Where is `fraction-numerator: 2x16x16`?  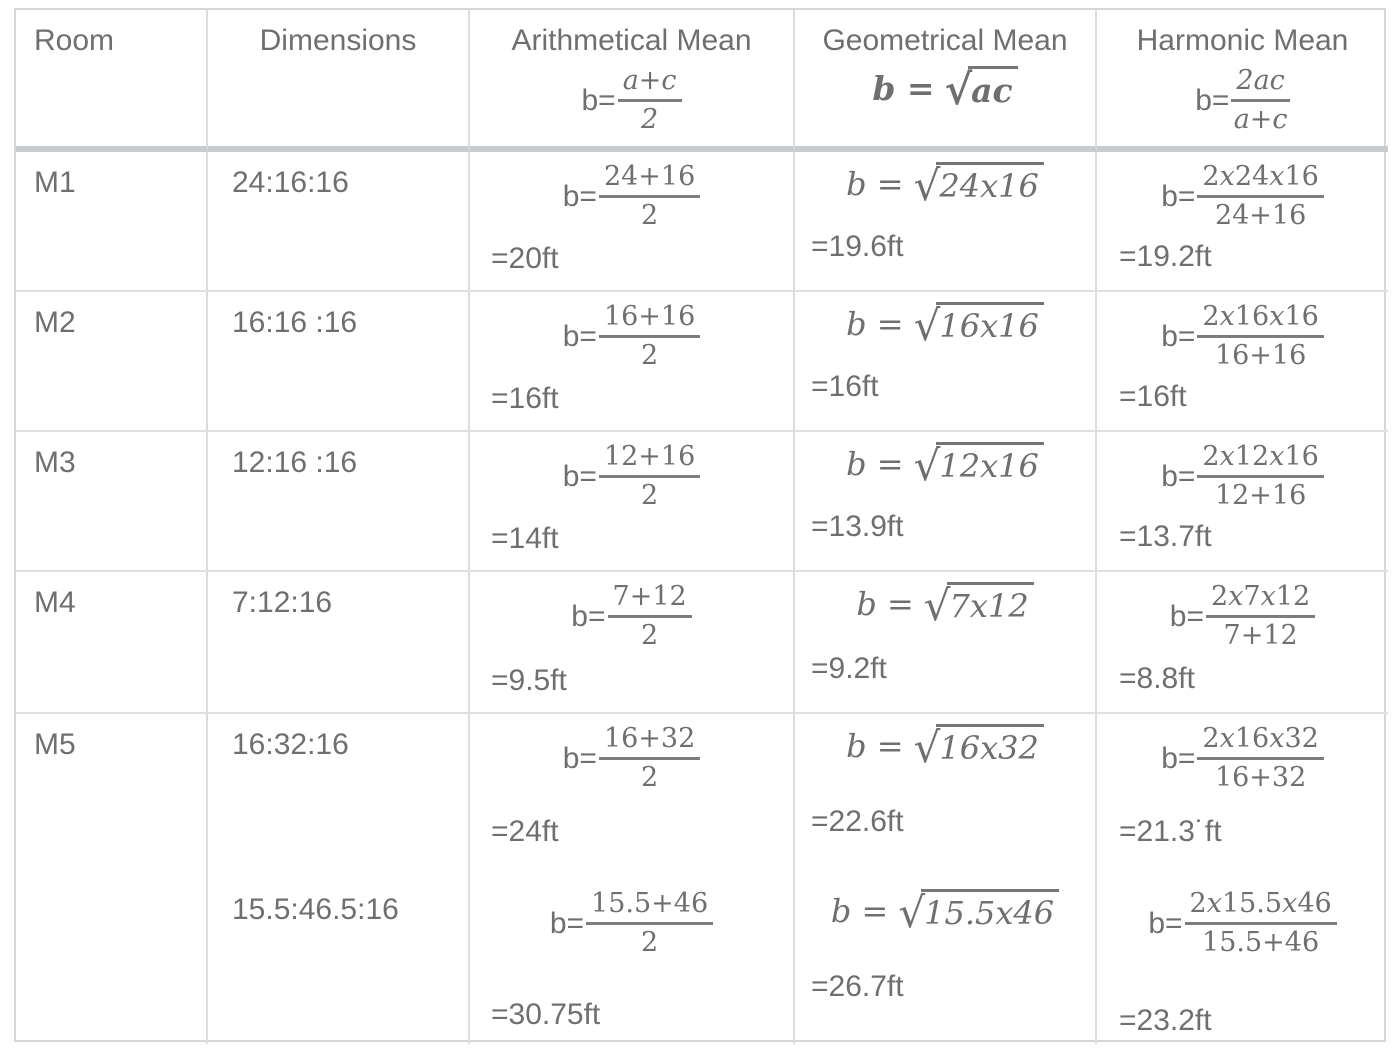
fraction-numerator: 2x16x16 is located at coordinates (1260, 320).